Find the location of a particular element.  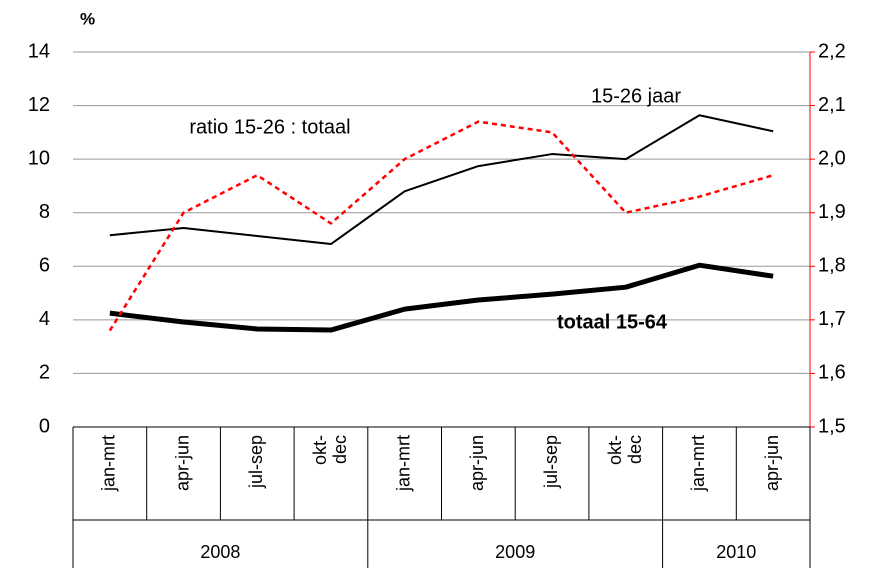

series-label: totaal 15-64 is located at coordinates (612, 322).